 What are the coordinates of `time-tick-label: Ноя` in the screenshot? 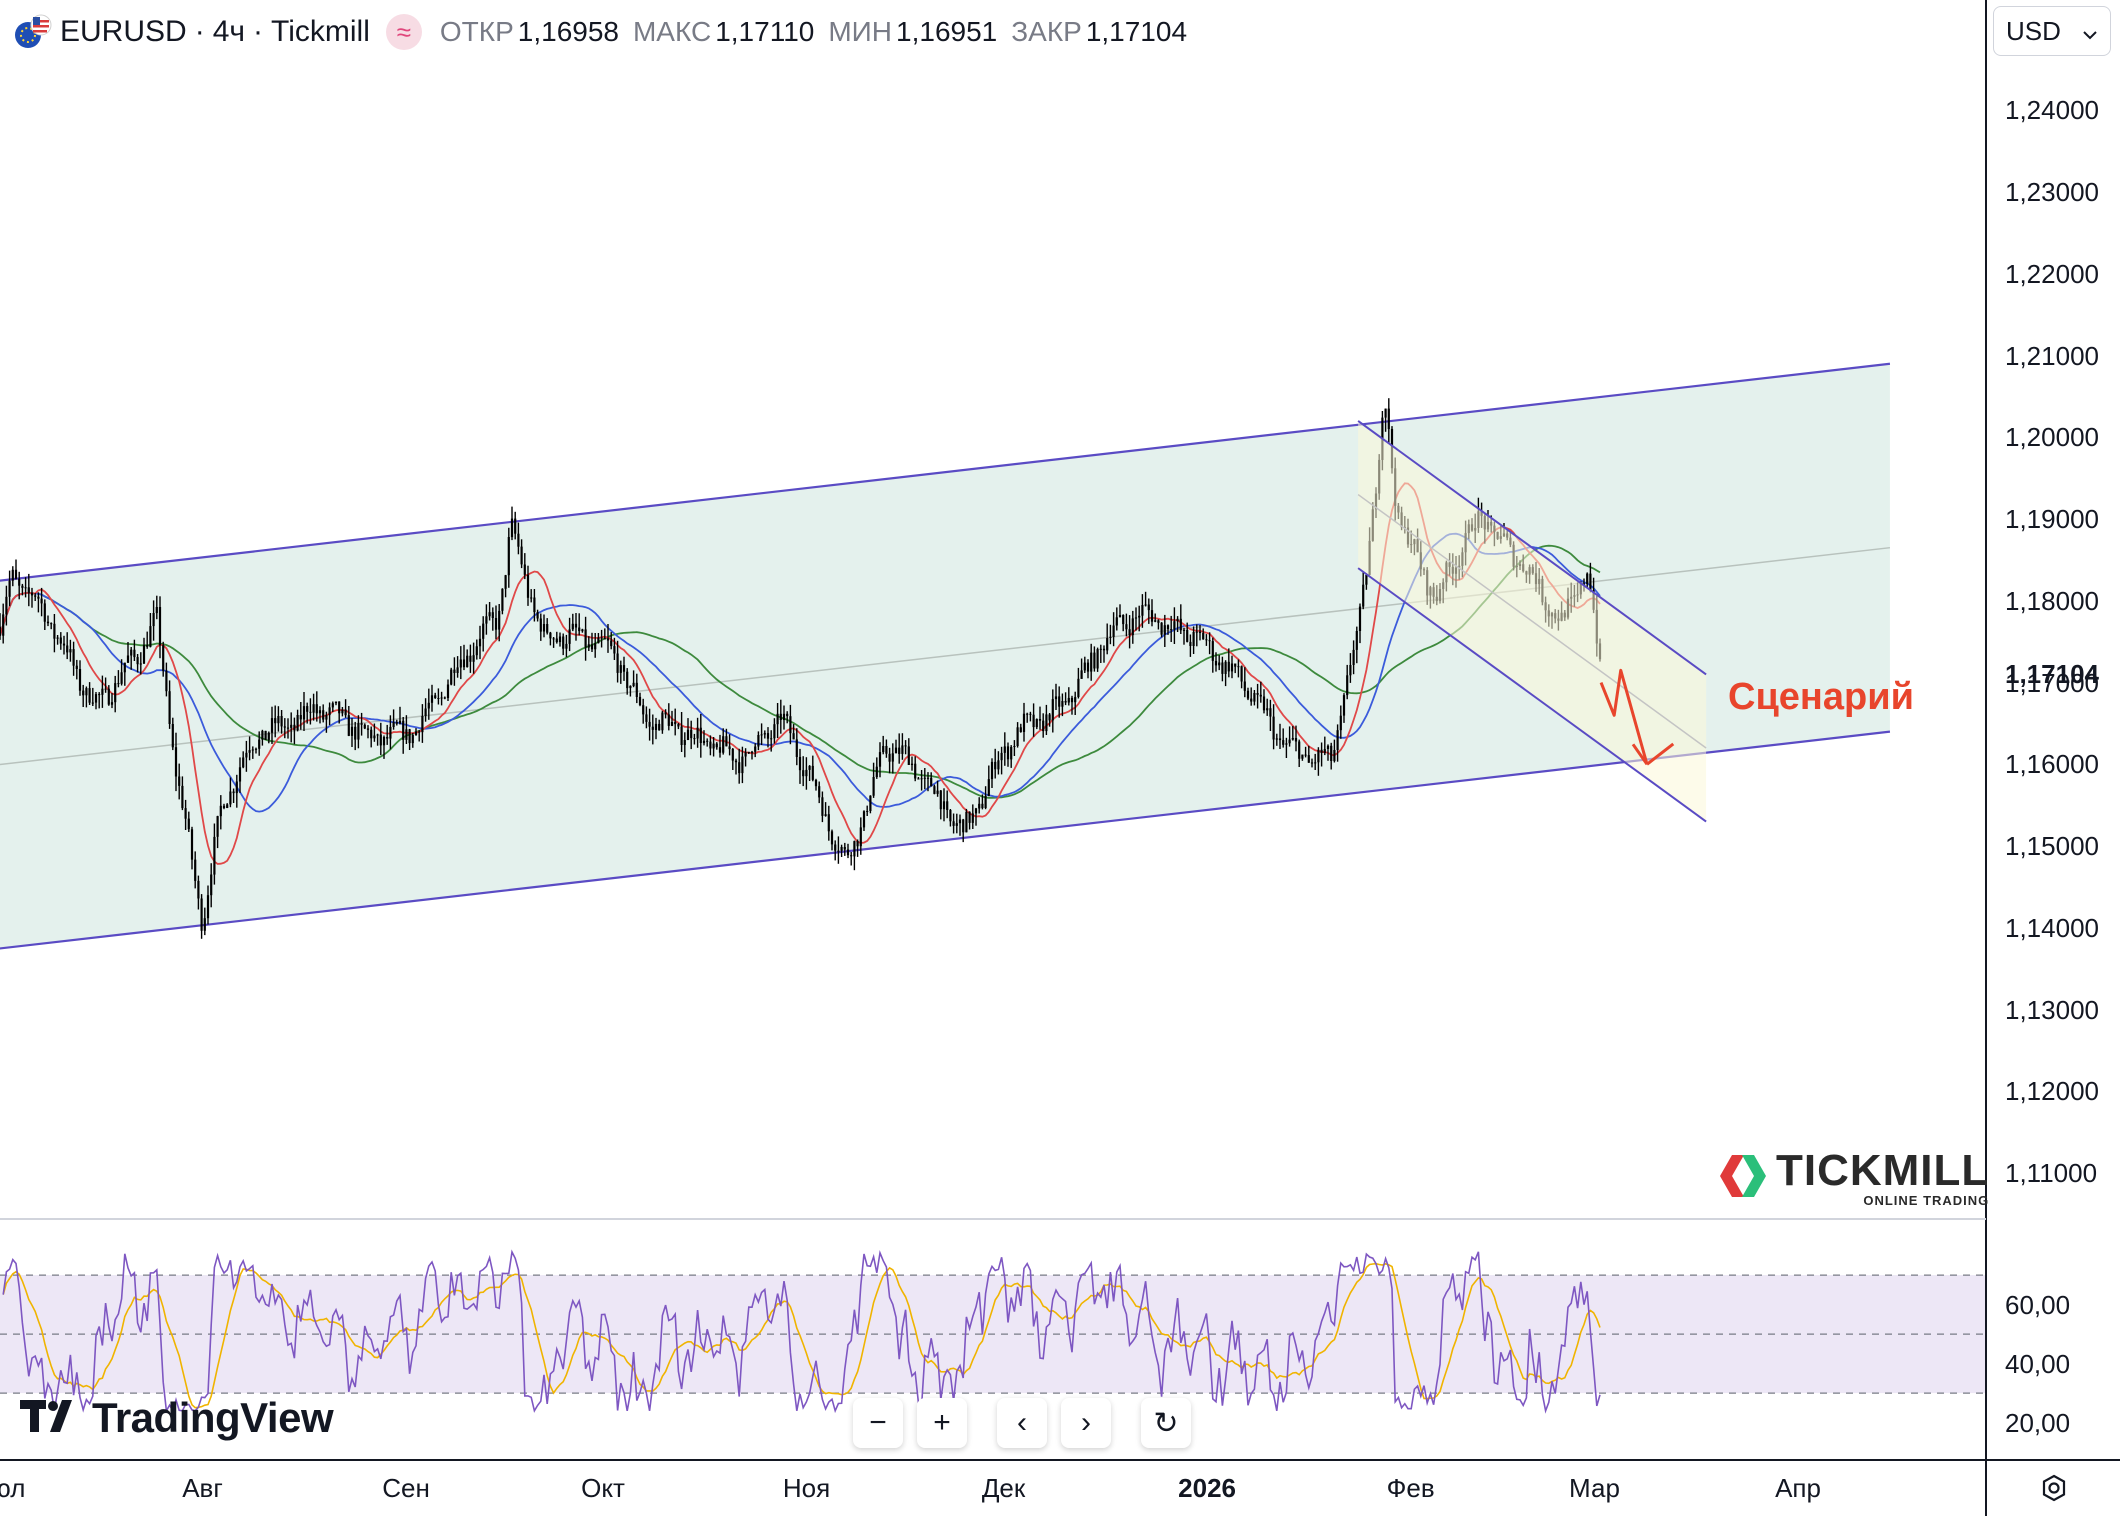 It's located at (806, 1488).